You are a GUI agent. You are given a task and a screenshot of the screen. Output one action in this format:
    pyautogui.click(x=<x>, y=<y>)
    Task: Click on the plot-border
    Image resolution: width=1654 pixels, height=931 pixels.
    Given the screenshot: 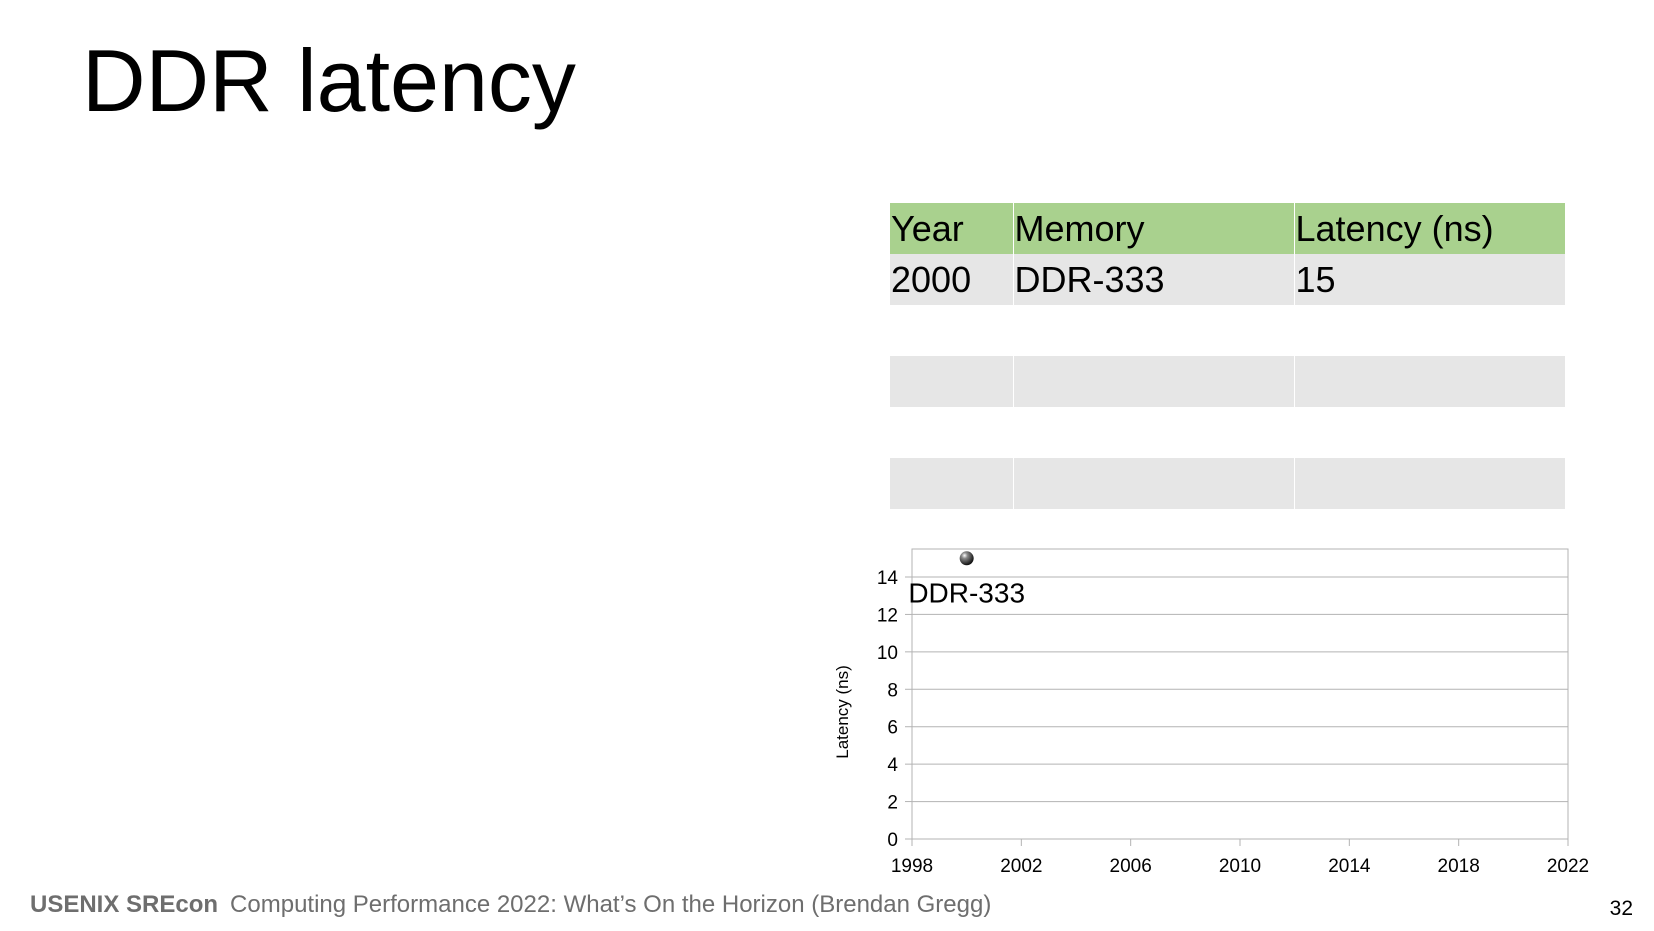 What is the action you would take?
    pyautogui.click(x=1240, y=694)
    